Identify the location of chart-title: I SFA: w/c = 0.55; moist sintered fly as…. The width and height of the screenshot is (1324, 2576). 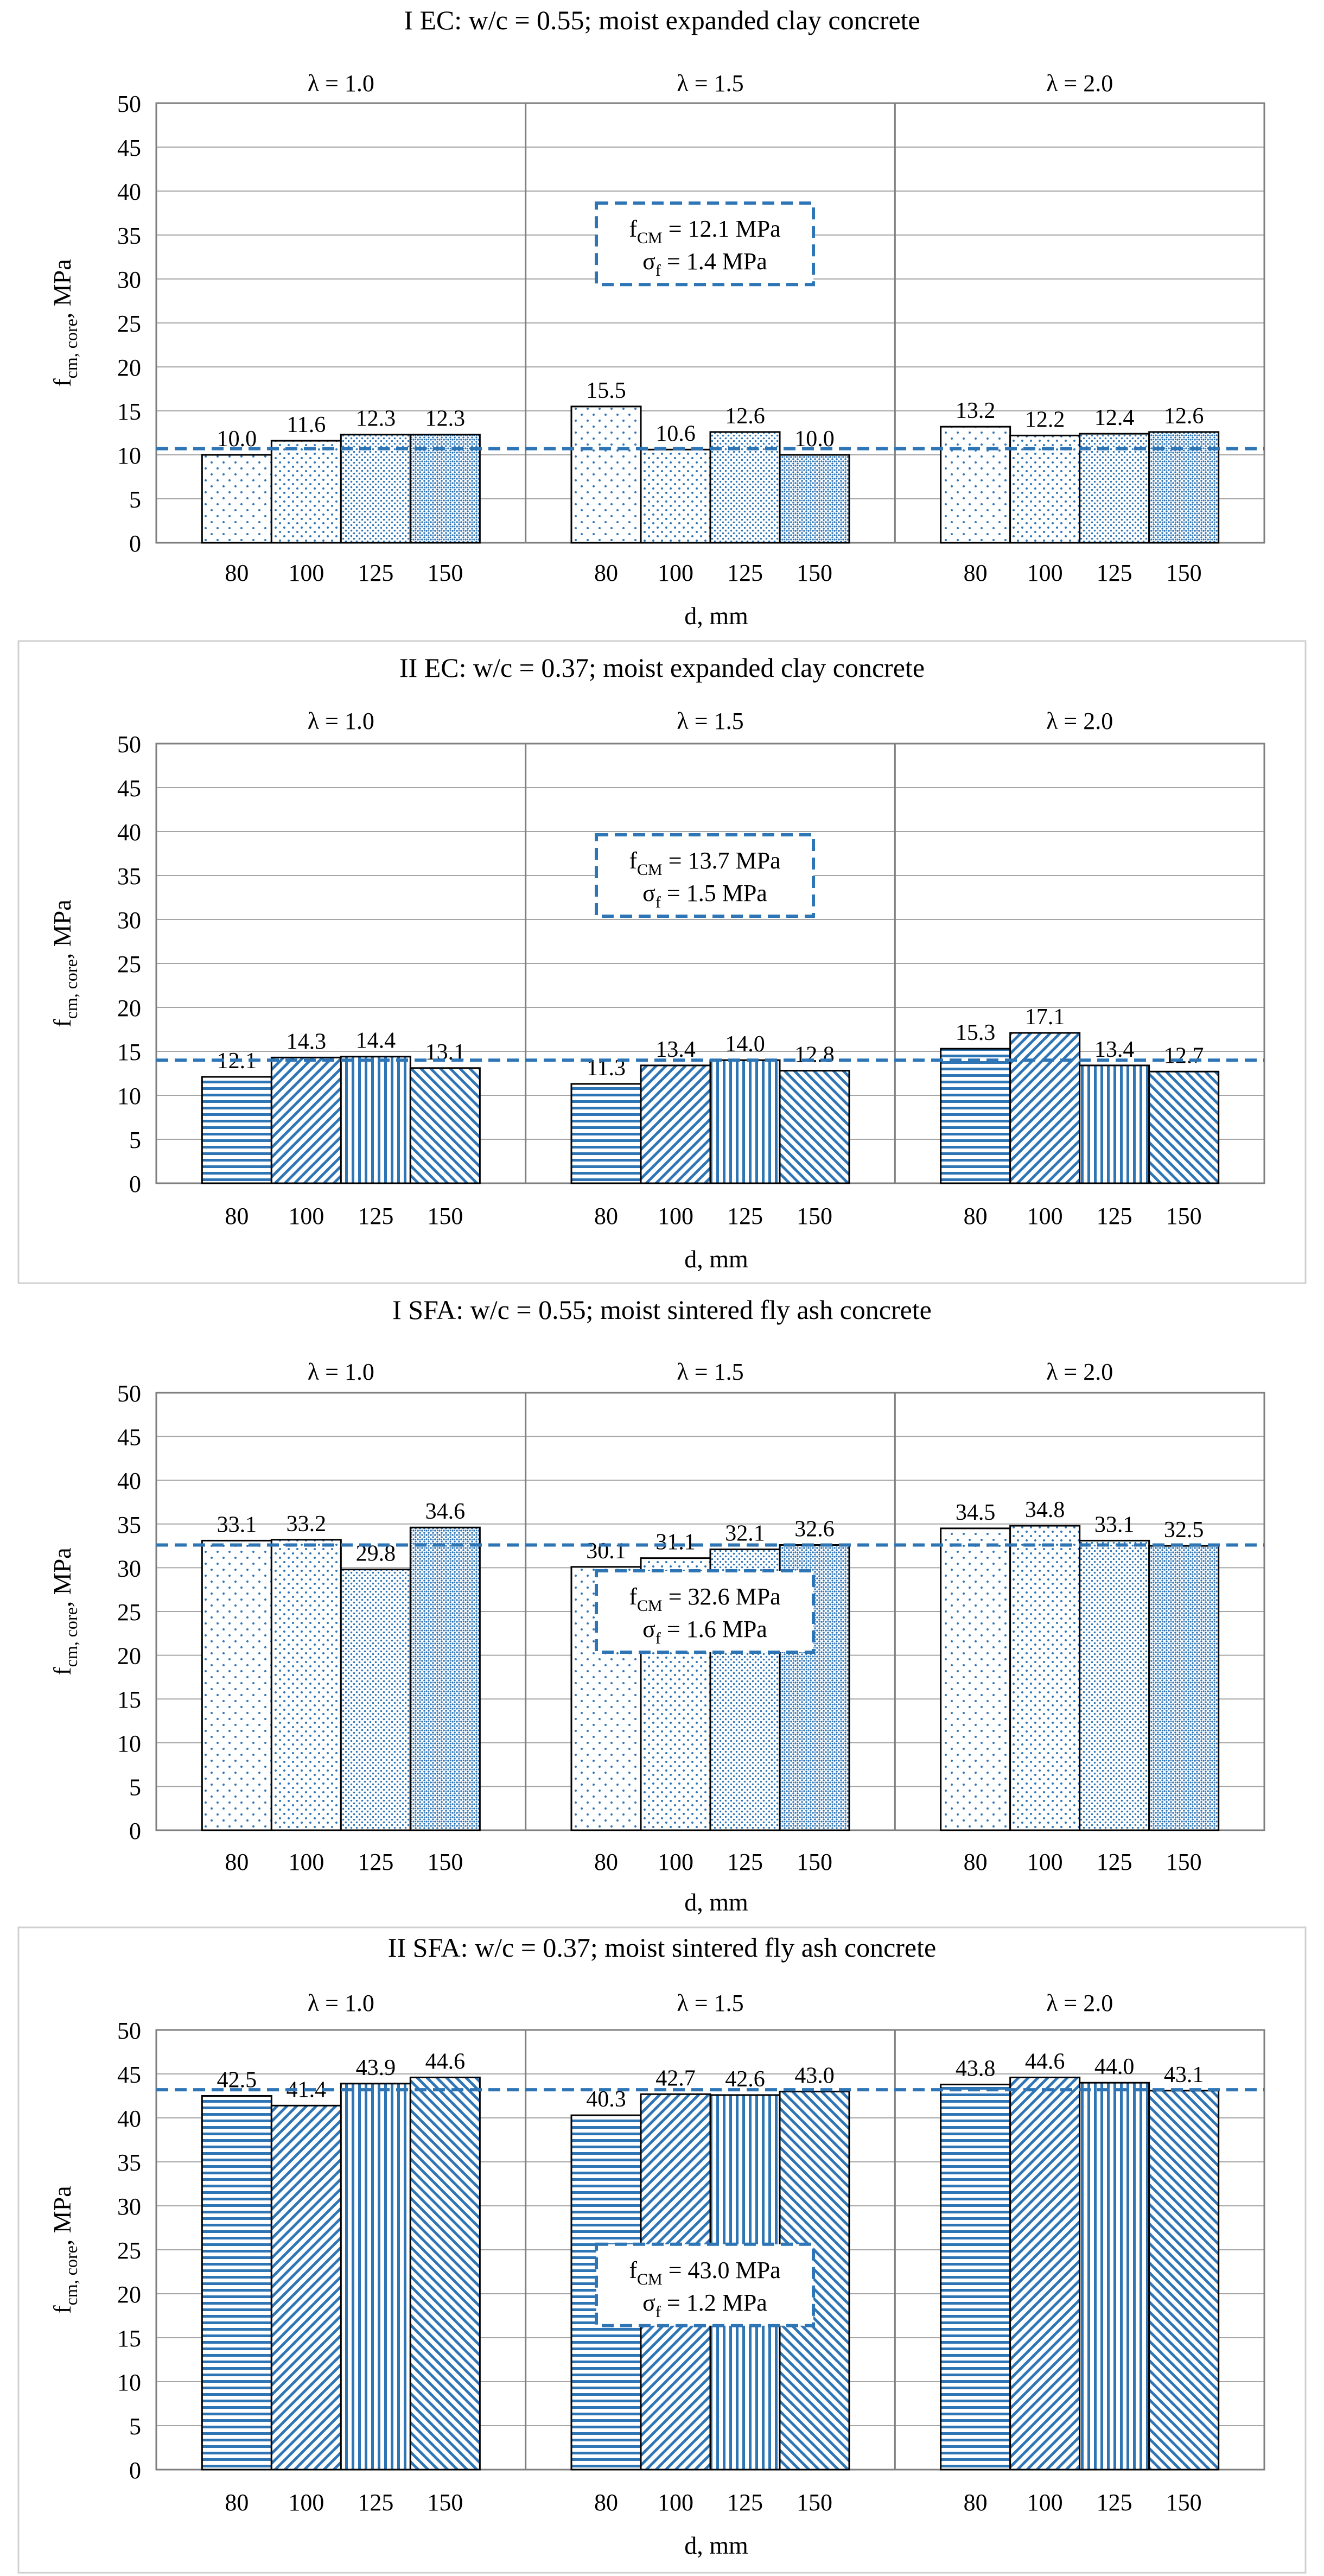
(662, 1310).